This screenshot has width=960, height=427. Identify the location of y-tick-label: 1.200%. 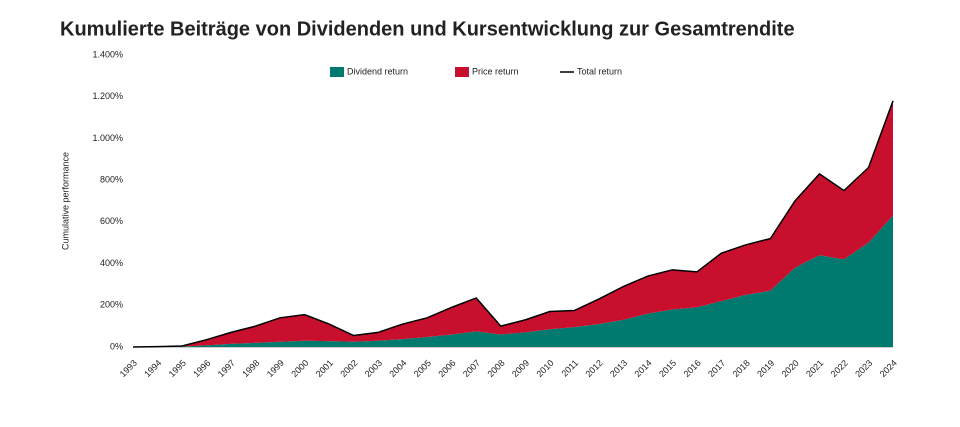
(107, 96).